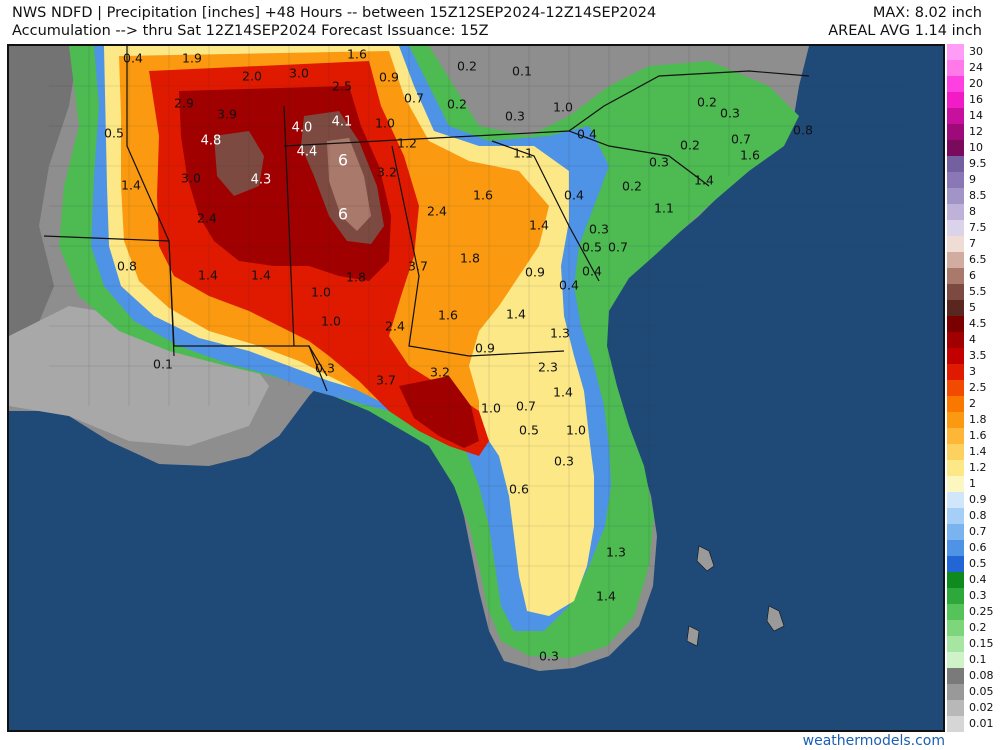 The height and width of the screenshot is (750, 1000). I want to click on legend-label: 2.5, so click(978, 387).